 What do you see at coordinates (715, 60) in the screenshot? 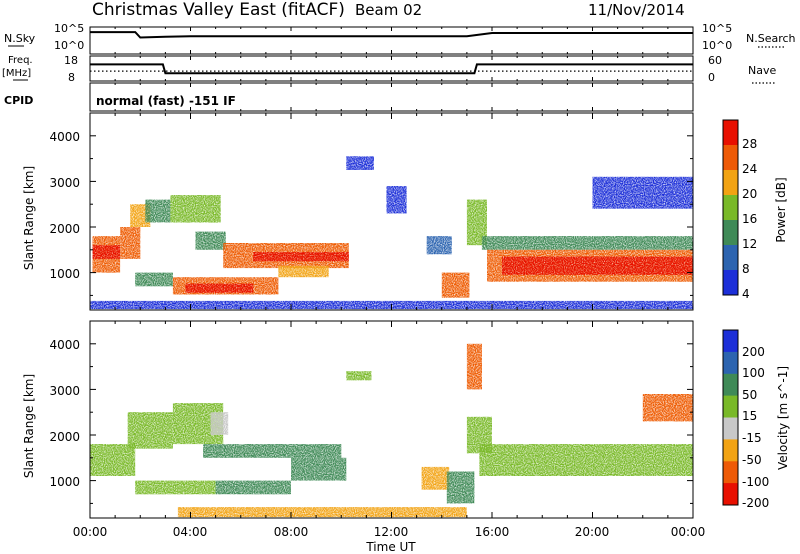
I see `nave-tick-top: 60` at bounding box center [715, 60].